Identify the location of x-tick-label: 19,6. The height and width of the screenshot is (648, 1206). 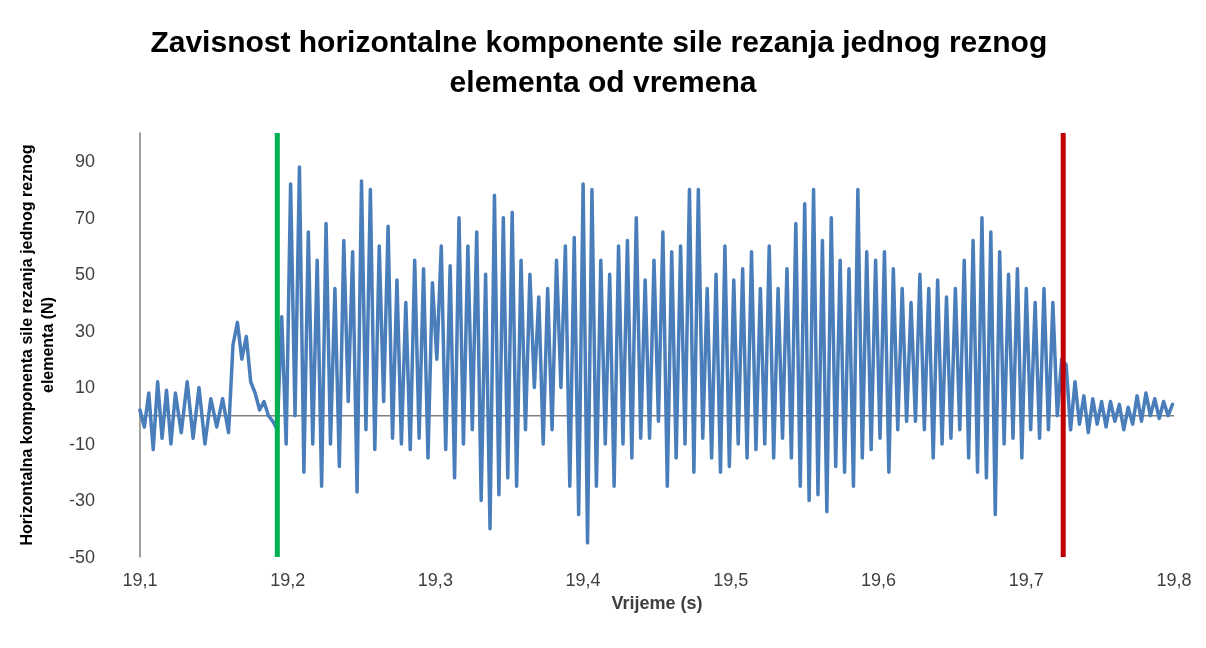
(879, 580).